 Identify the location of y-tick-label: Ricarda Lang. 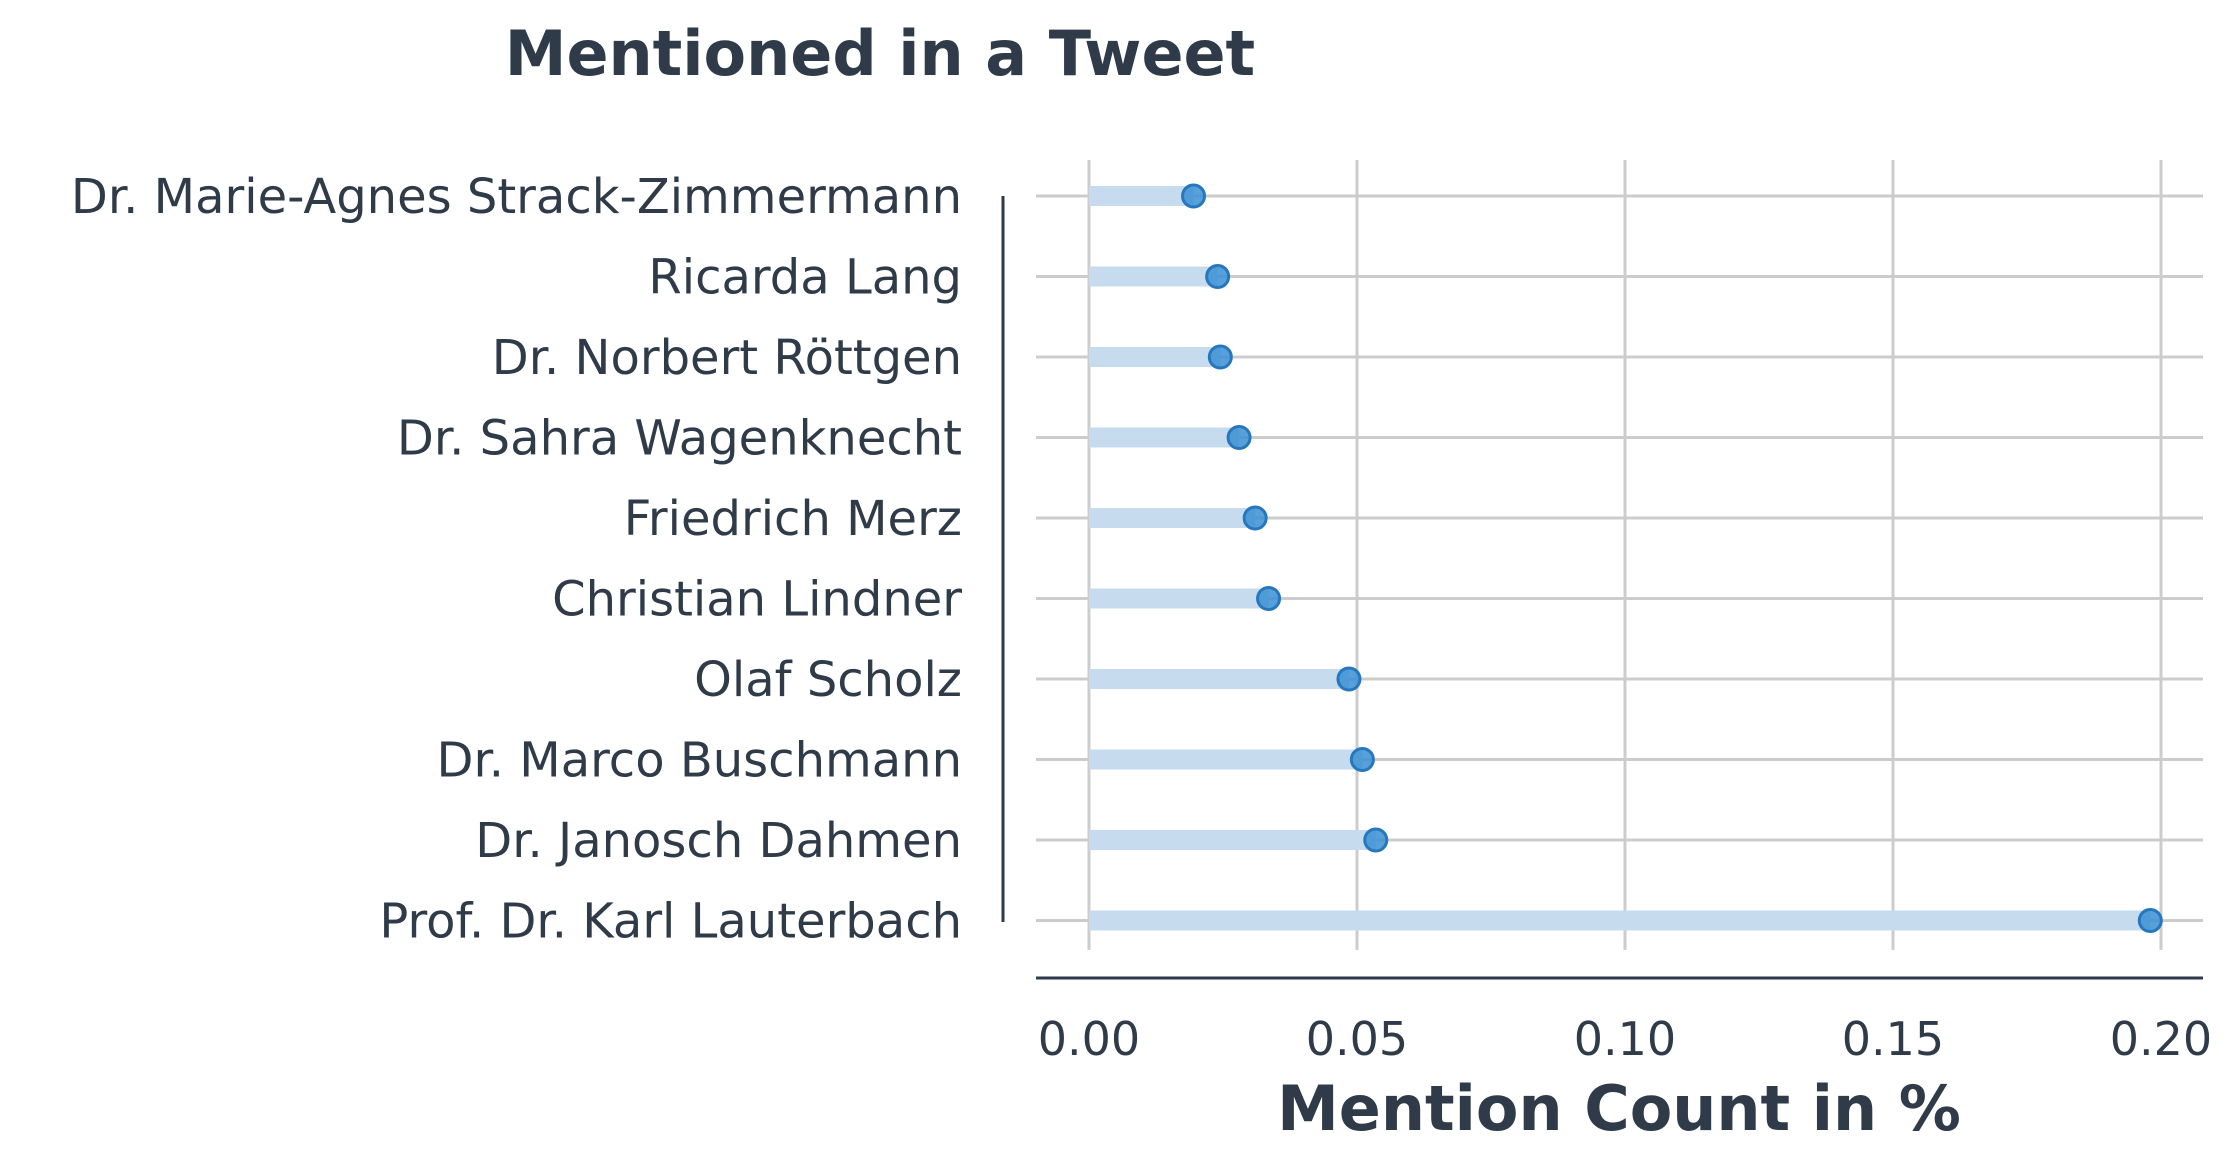
(805, 278).